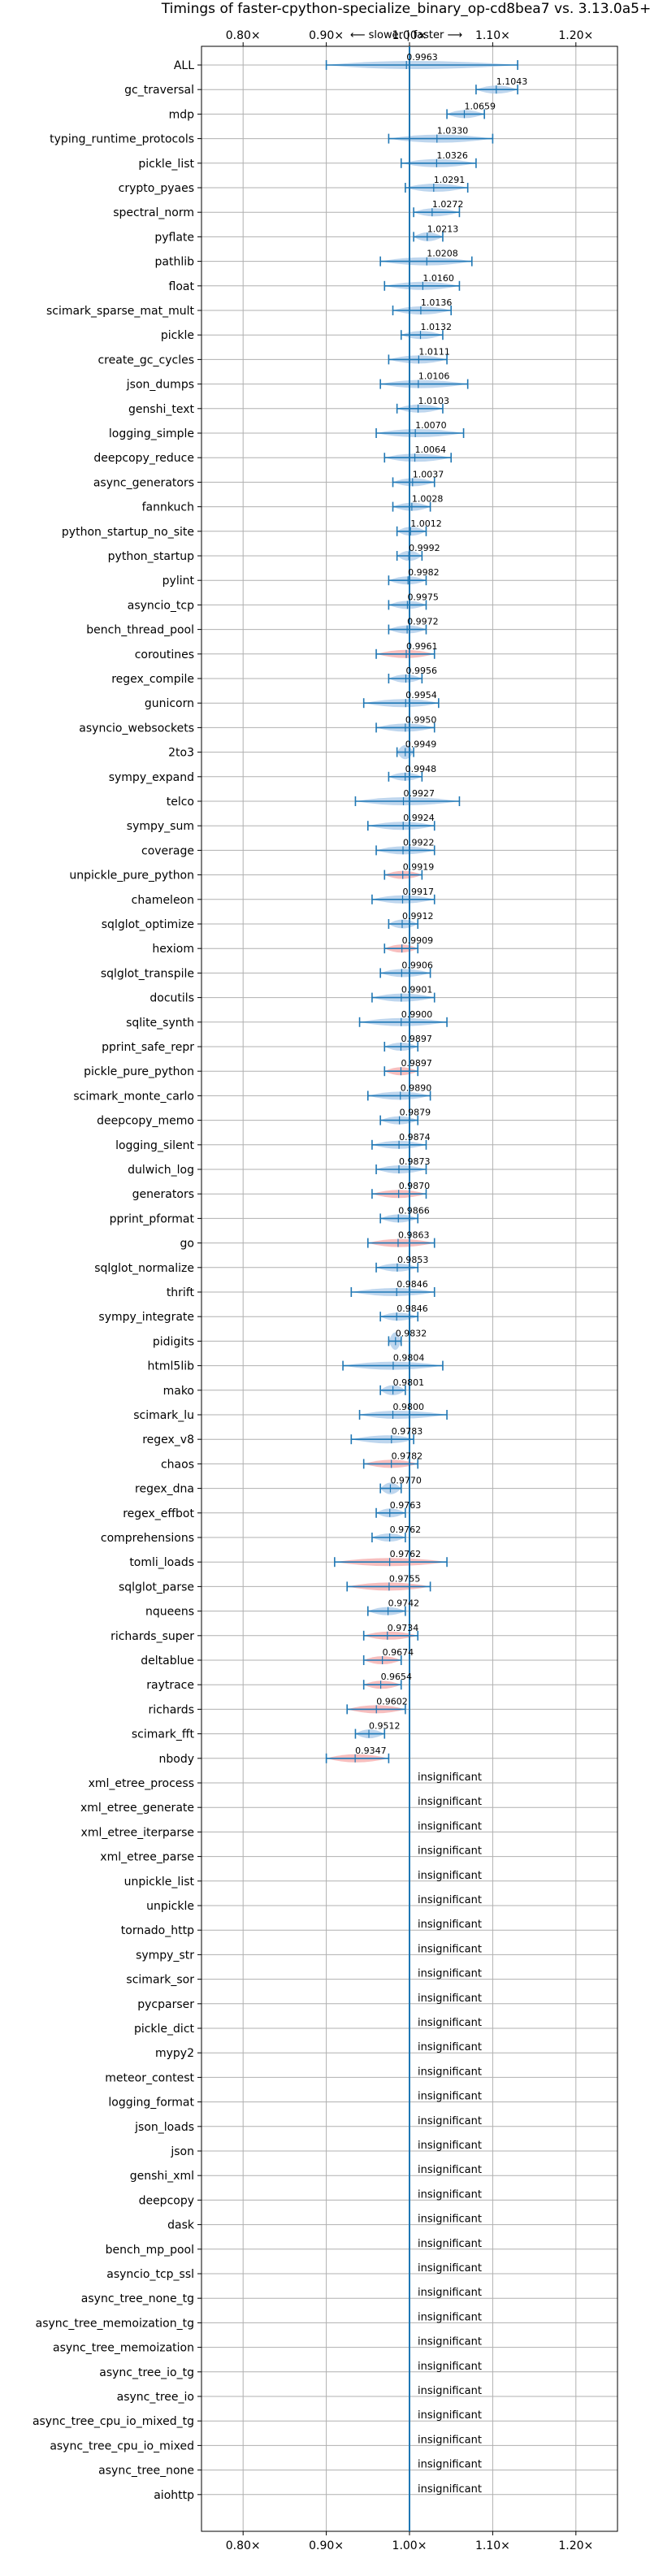 The image size is (650, 2576). I want to click on benchmark-label: unpickle_list, so click(159, 1882).